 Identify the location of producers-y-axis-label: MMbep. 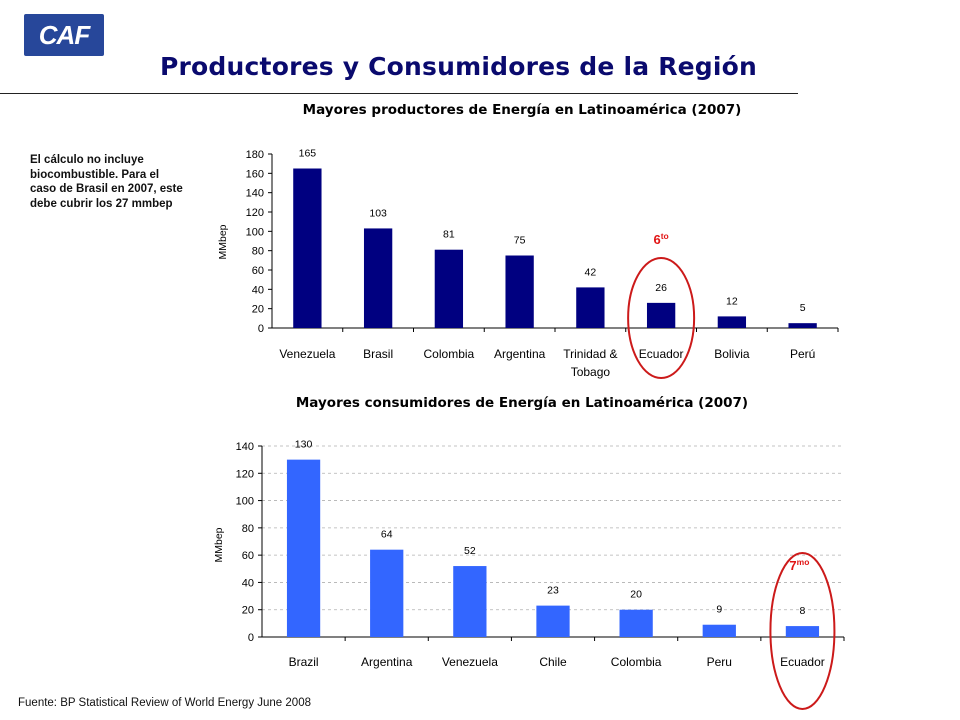
(223, 241).